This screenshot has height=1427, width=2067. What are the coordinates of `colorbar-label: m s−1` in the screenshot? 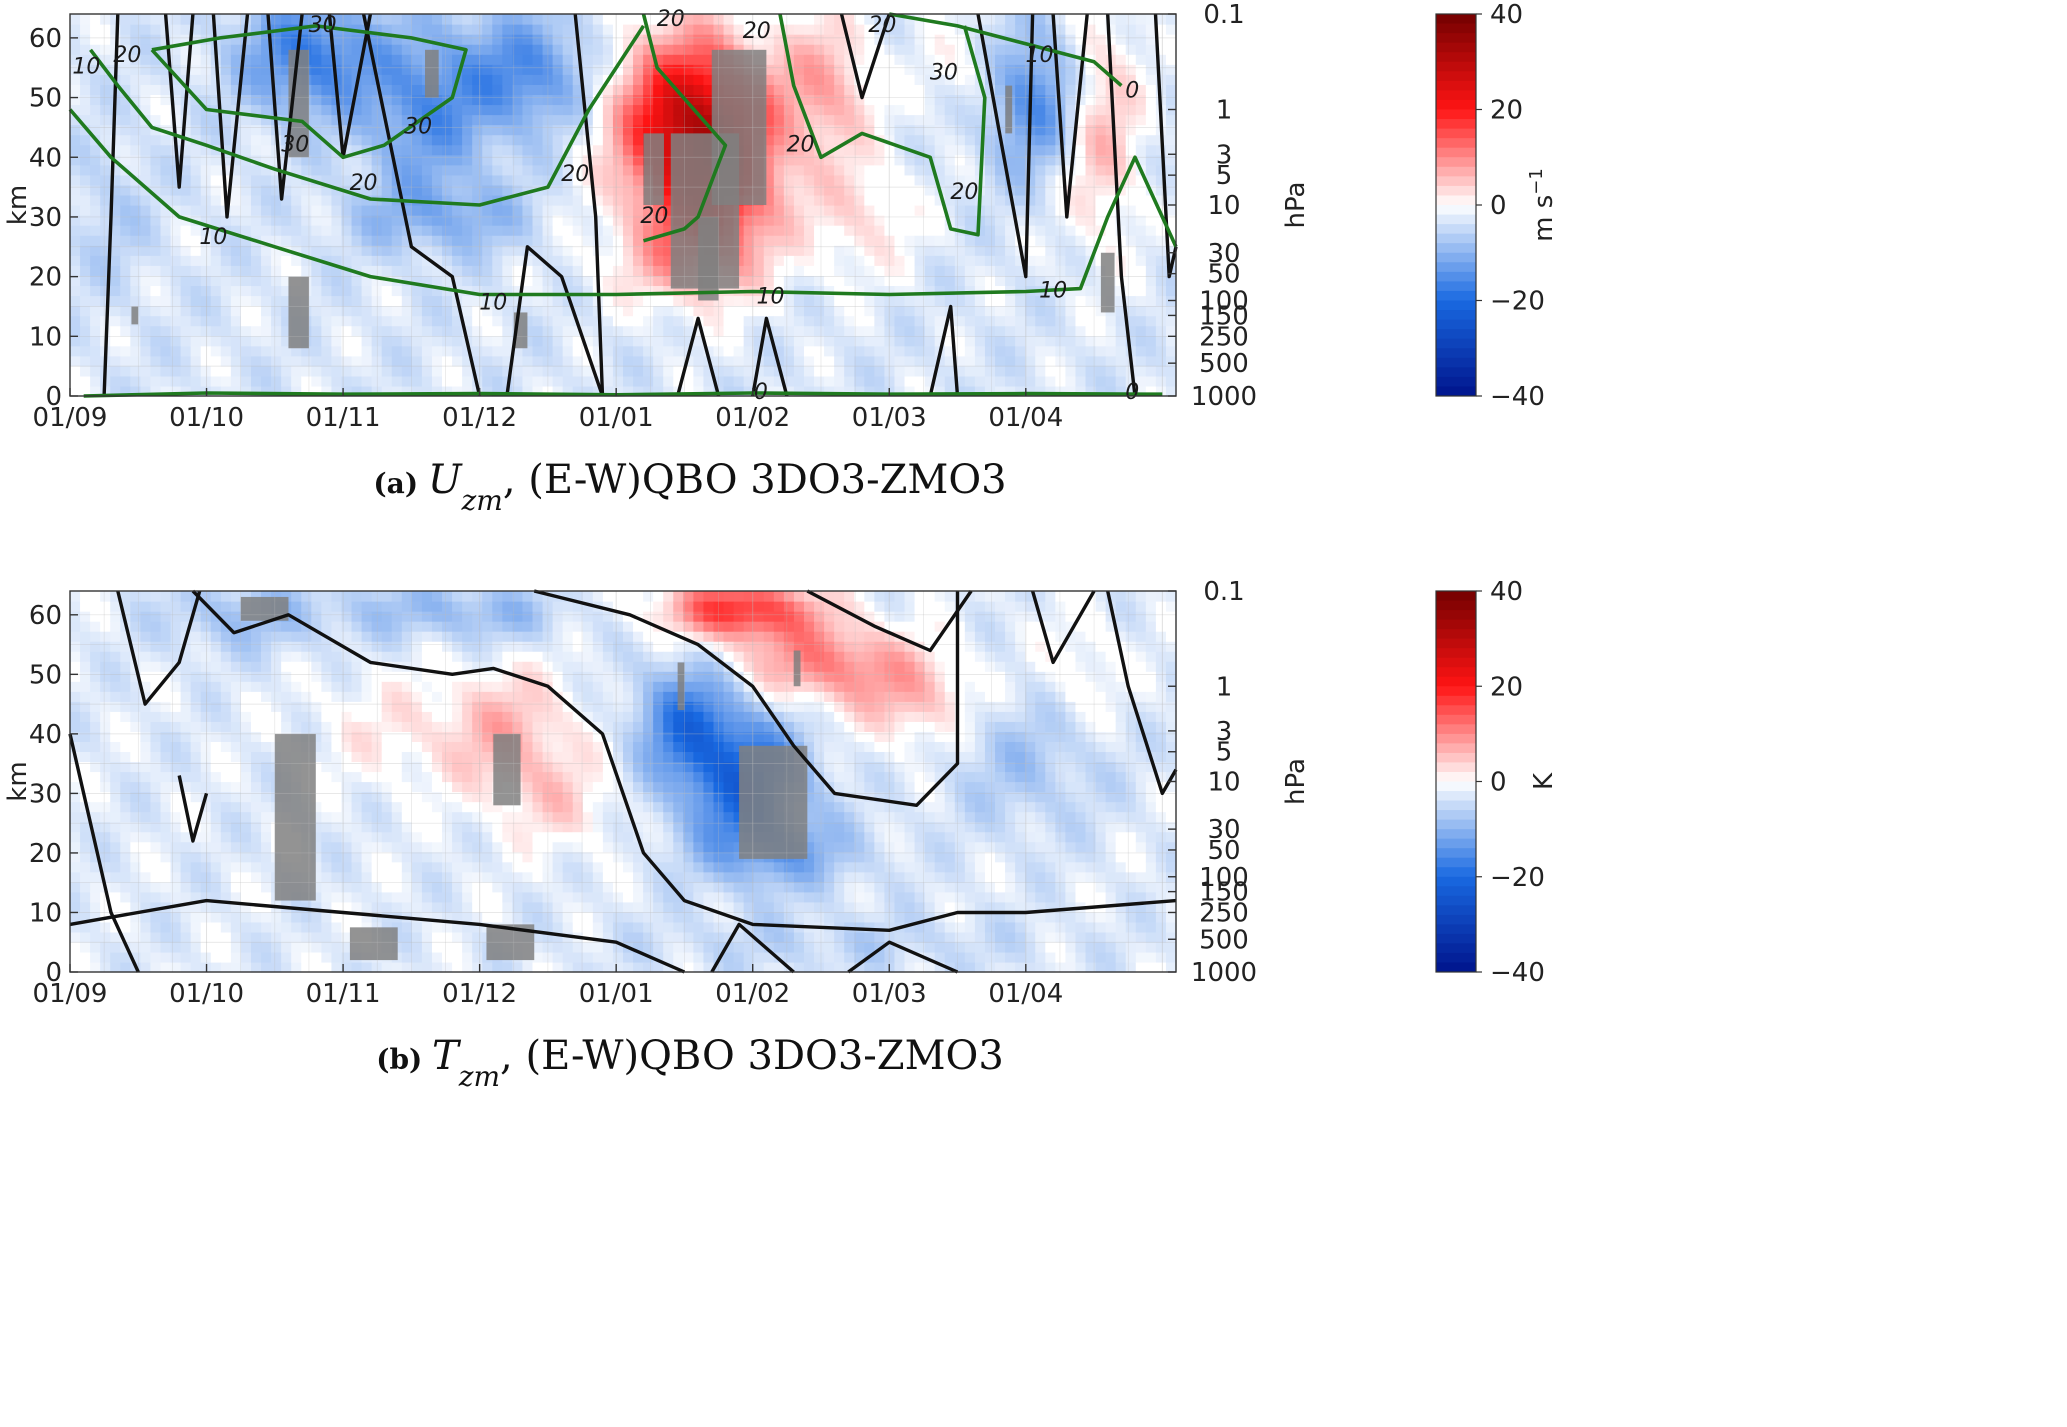 It's located at (1543, 205).